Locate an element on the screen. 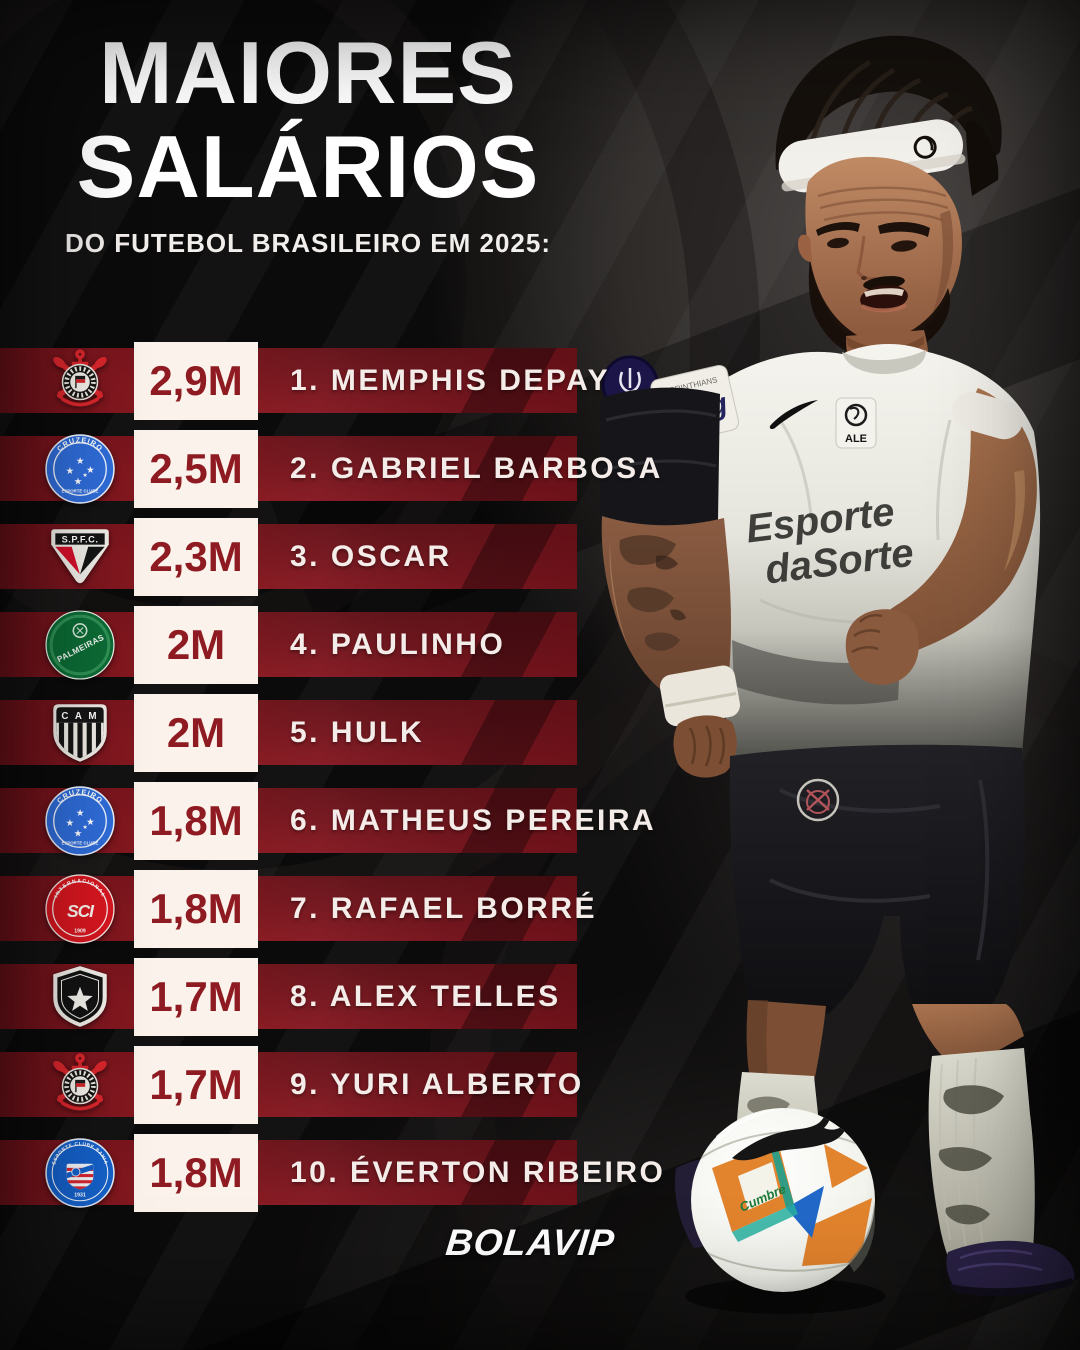  headband-club-logo-icon is located at coordinates (925, 147).